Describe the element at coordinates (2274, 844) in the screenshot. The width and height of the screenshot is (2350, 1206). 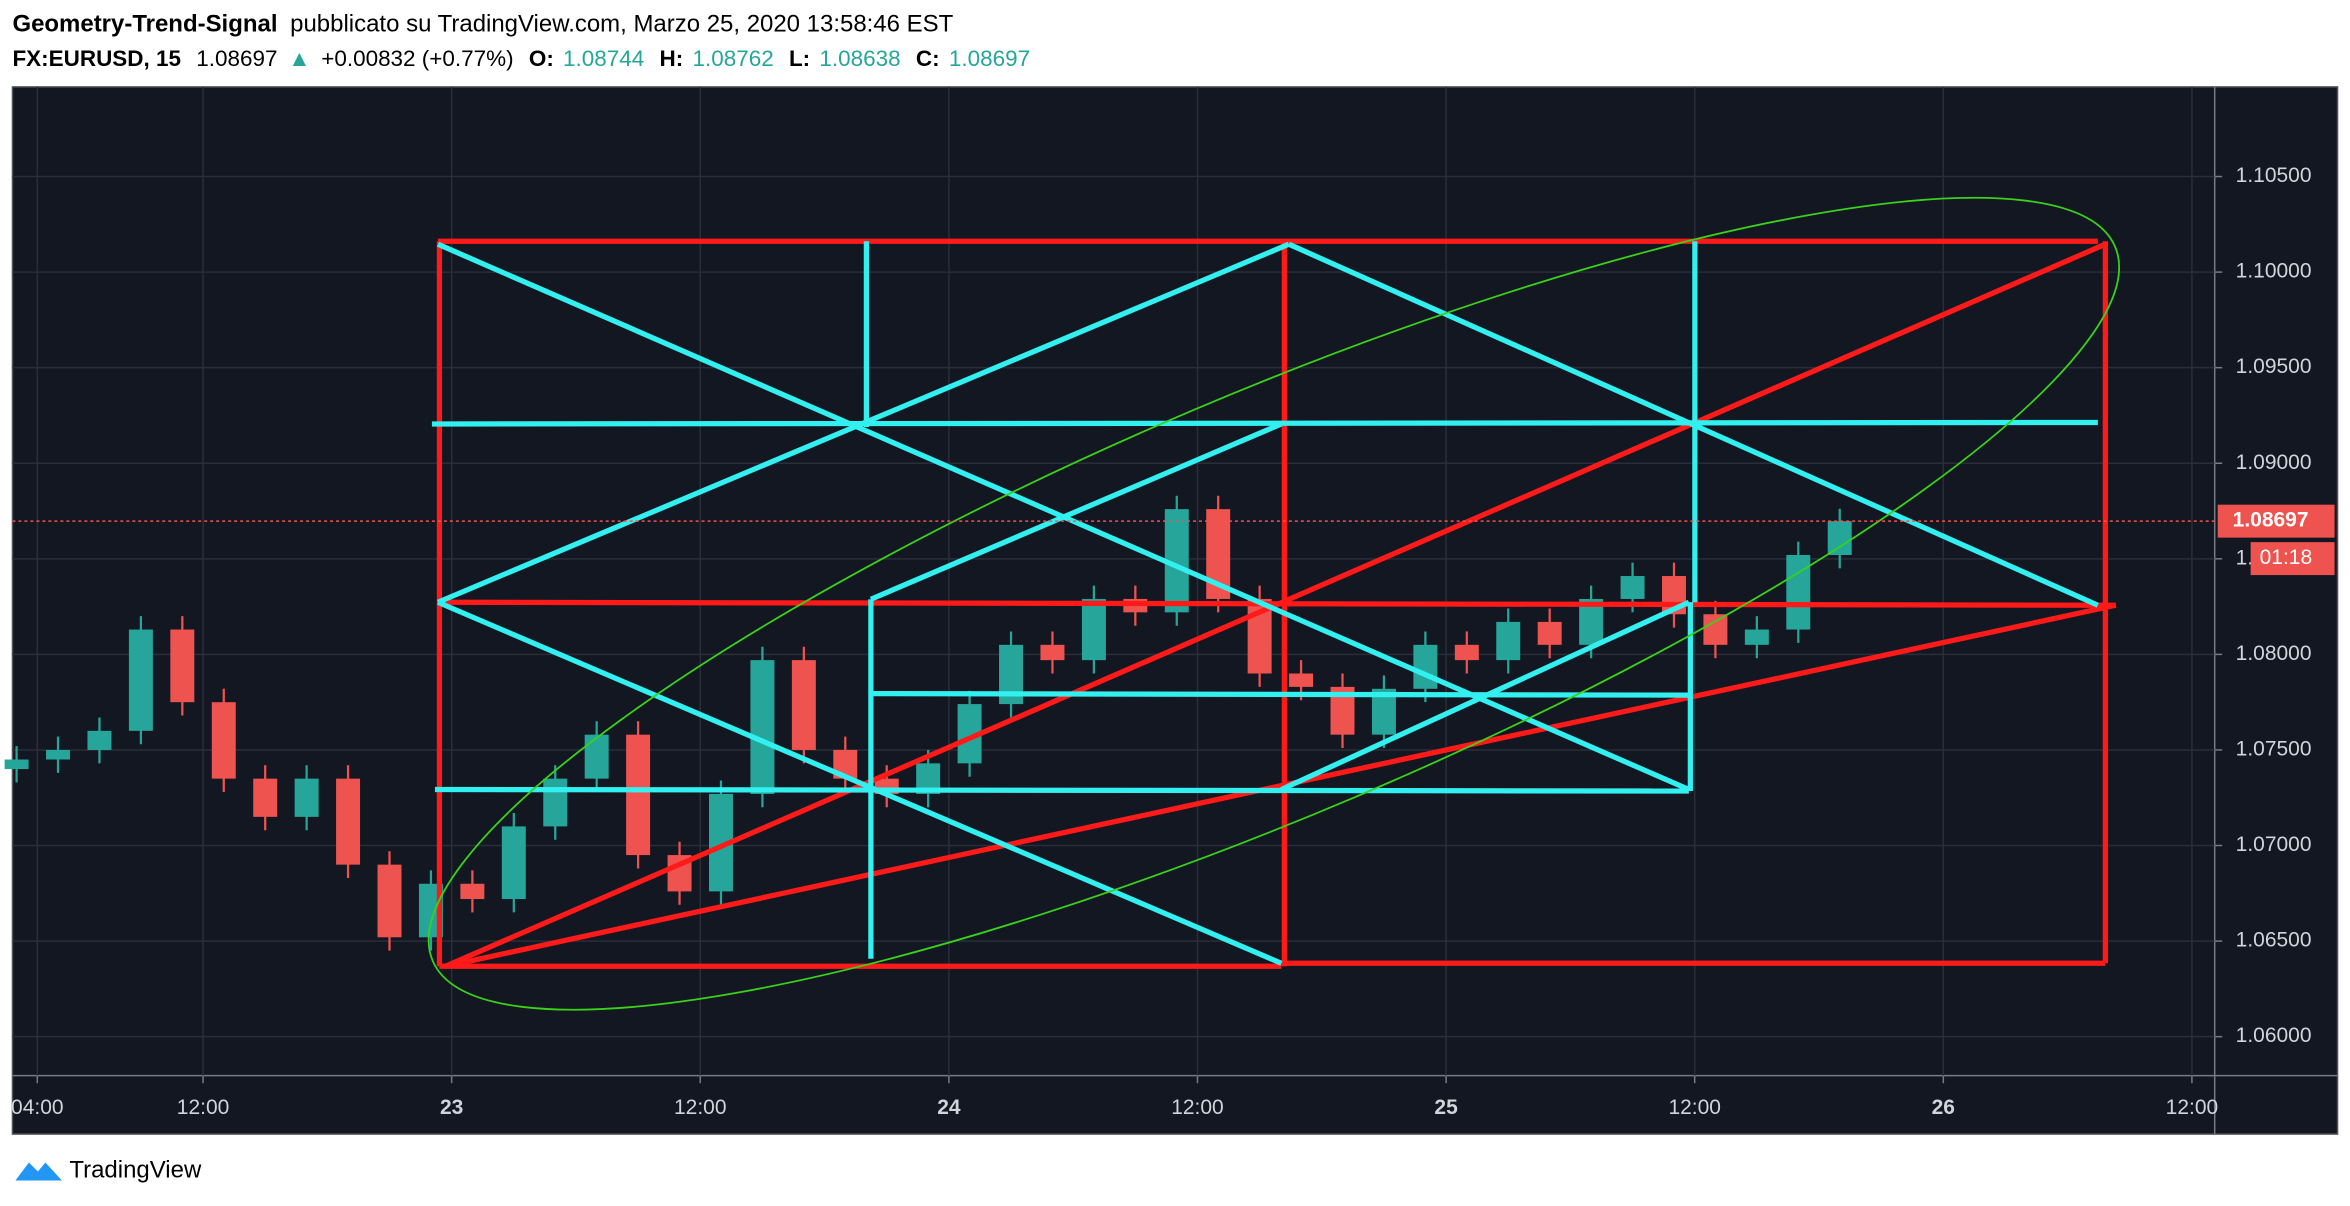
I see `y-tick-label: 1.07000` at that location.